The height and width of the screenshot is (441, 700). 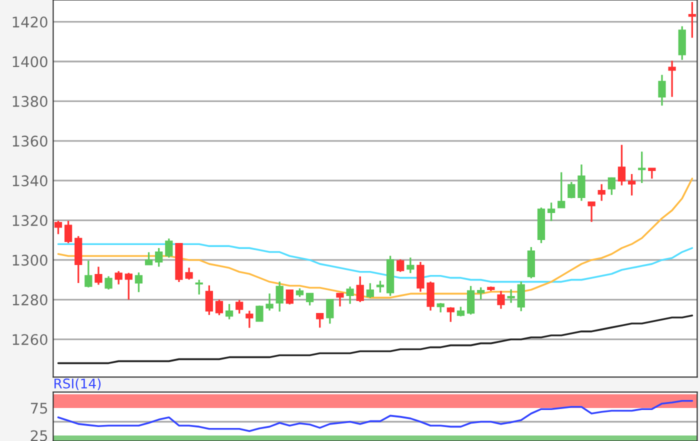 I want to click on y-tick-label: 25, so click(x=39, y=435).